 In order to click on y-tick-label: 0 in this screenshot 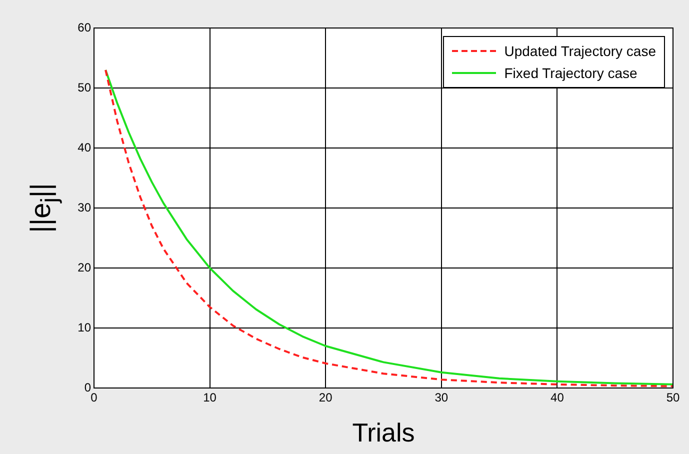, I will do `click(88, 387)`.